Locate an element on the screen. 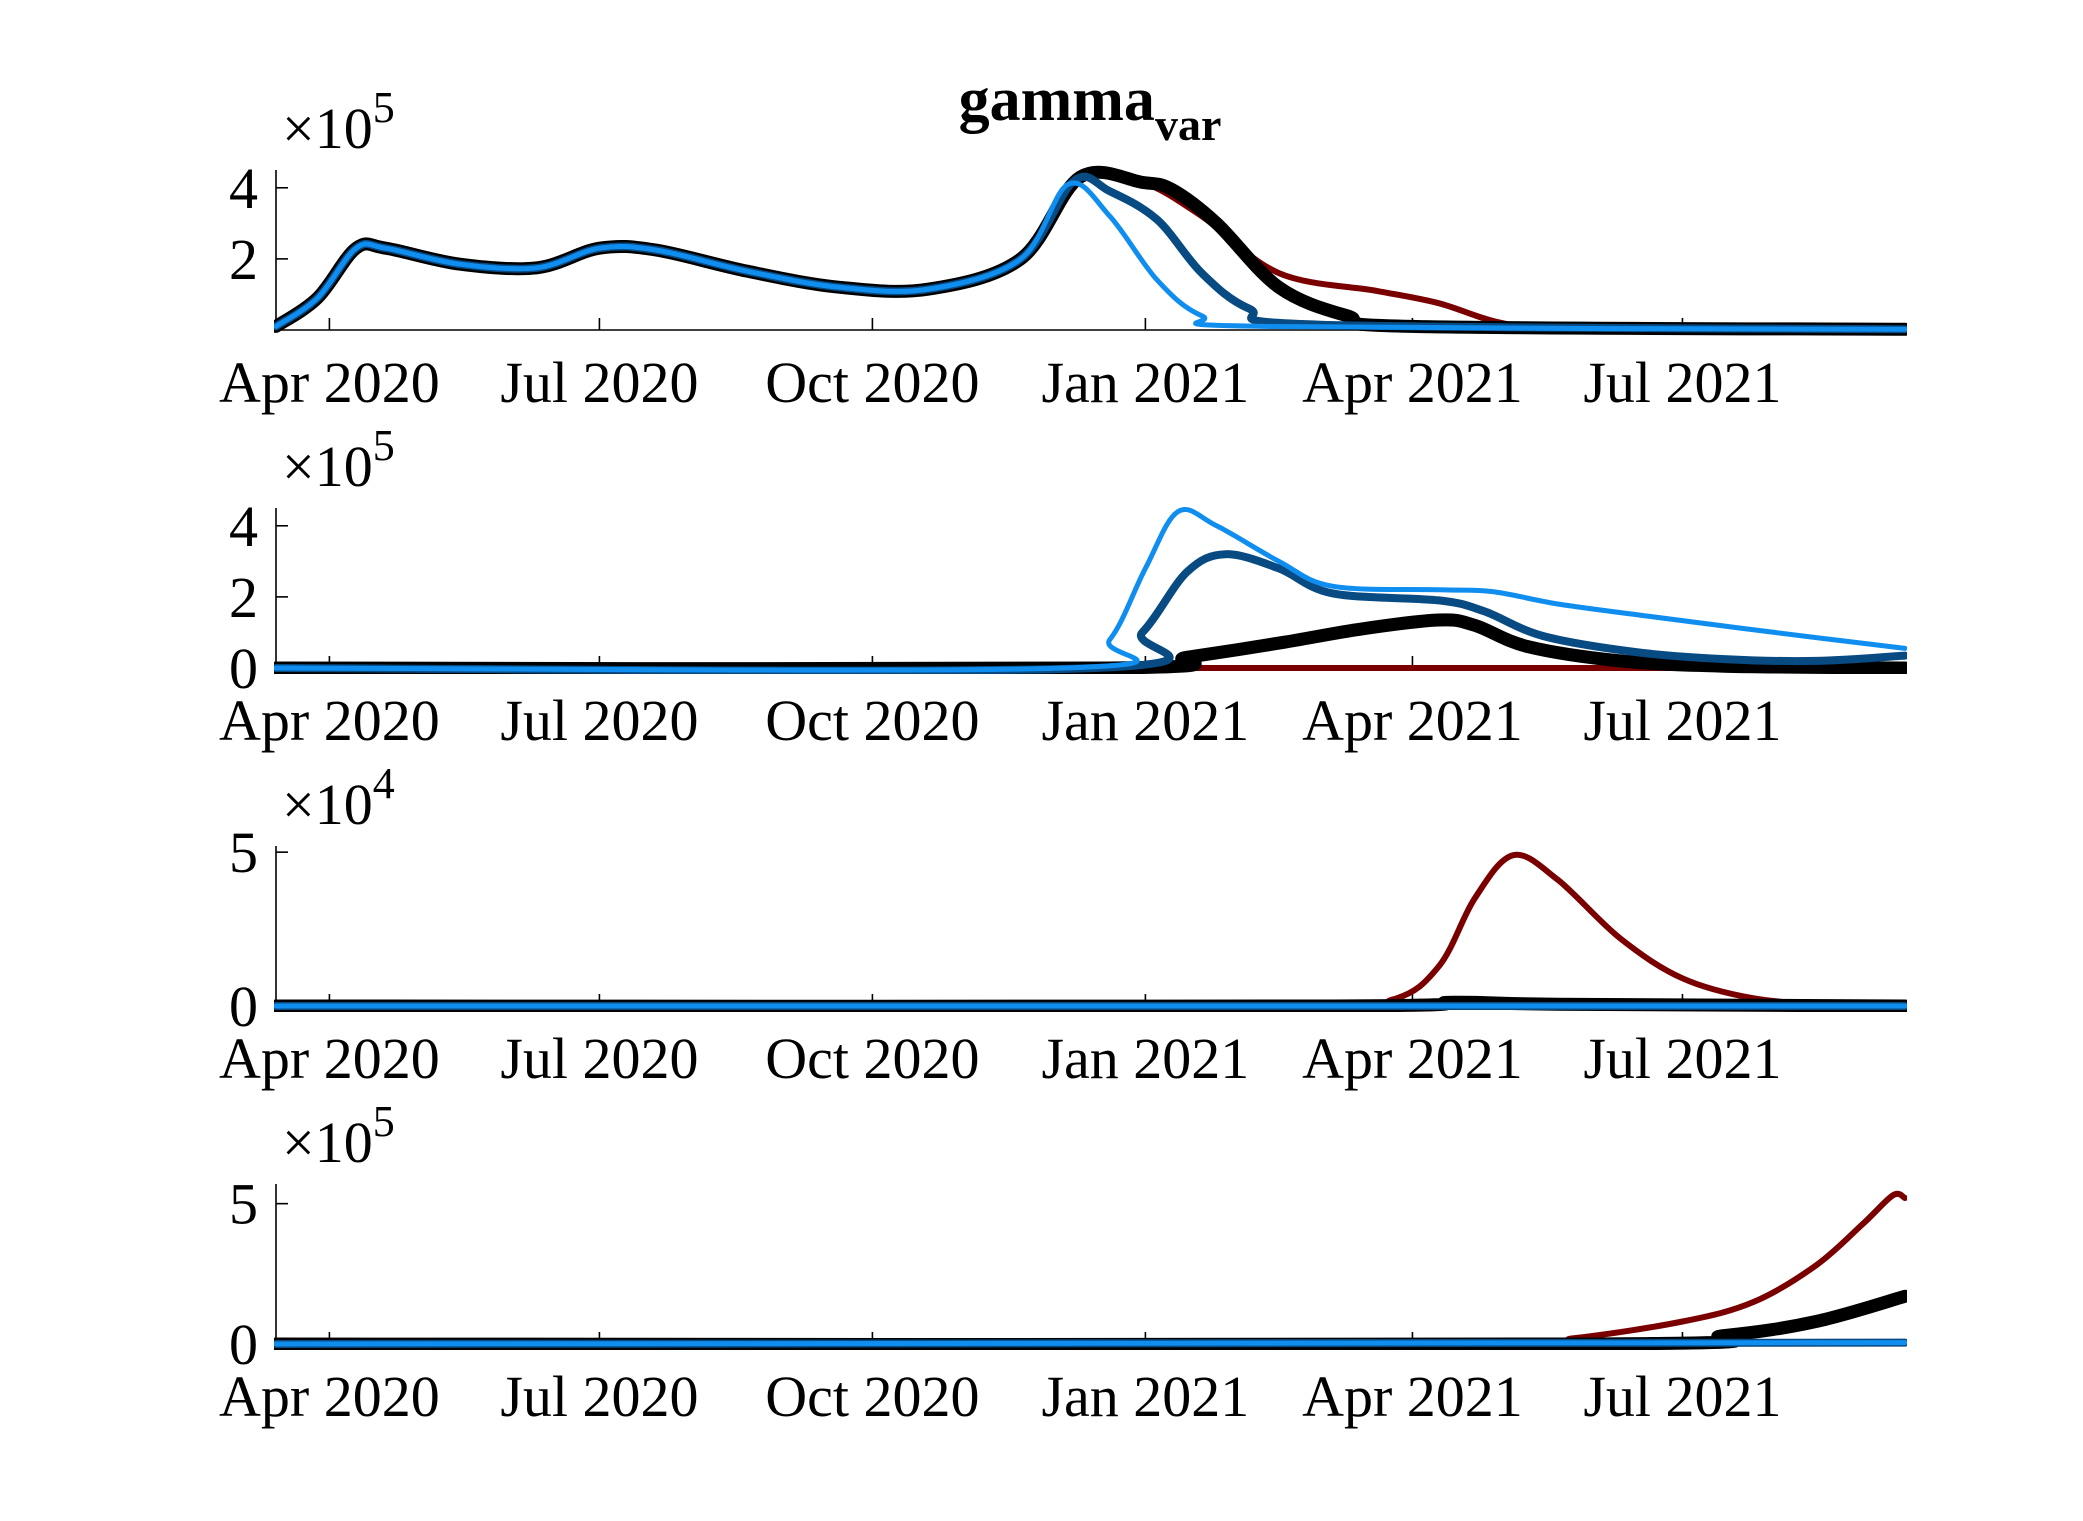 The height and width of the screenshot is (1521, 2083). y-exponent-power: 4 is located at coordinates (384, 783).